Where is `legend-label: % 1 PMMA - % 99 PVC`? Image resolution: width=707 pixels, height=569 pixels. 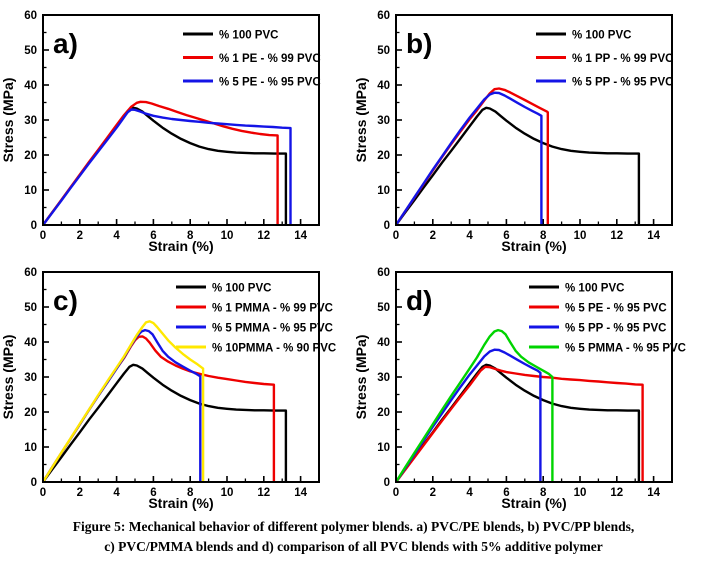
legend-label: % 1 PMMA - % 99 PVC is located at coordinates (272, 309).